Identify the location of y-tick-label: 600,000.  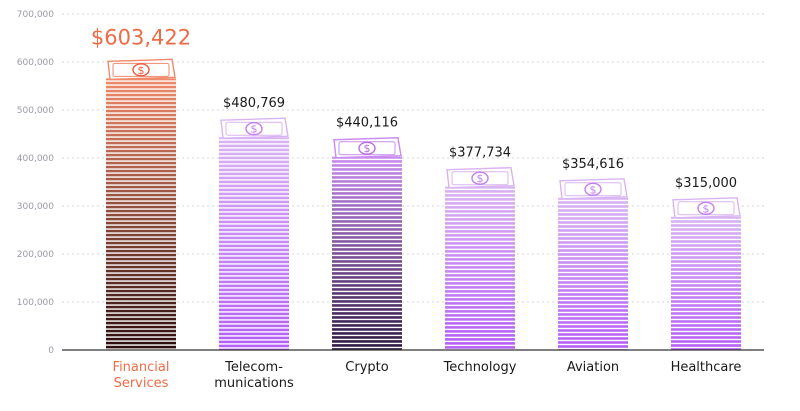
(35, 63).